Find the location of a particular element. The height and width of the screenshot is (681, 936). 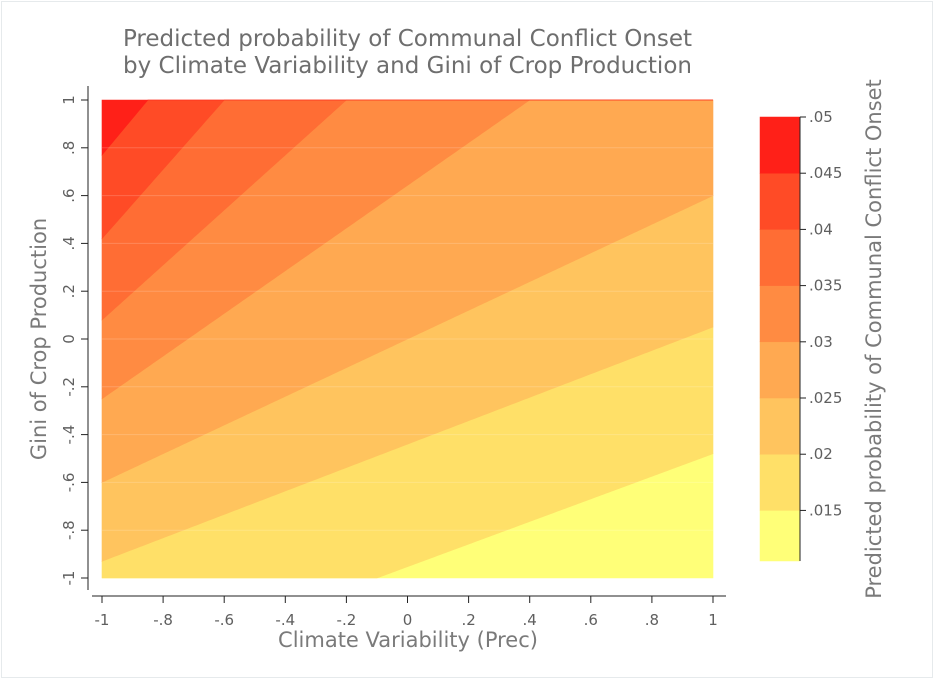

legend-tick-label: .04 is located at coordinates (821, 229).